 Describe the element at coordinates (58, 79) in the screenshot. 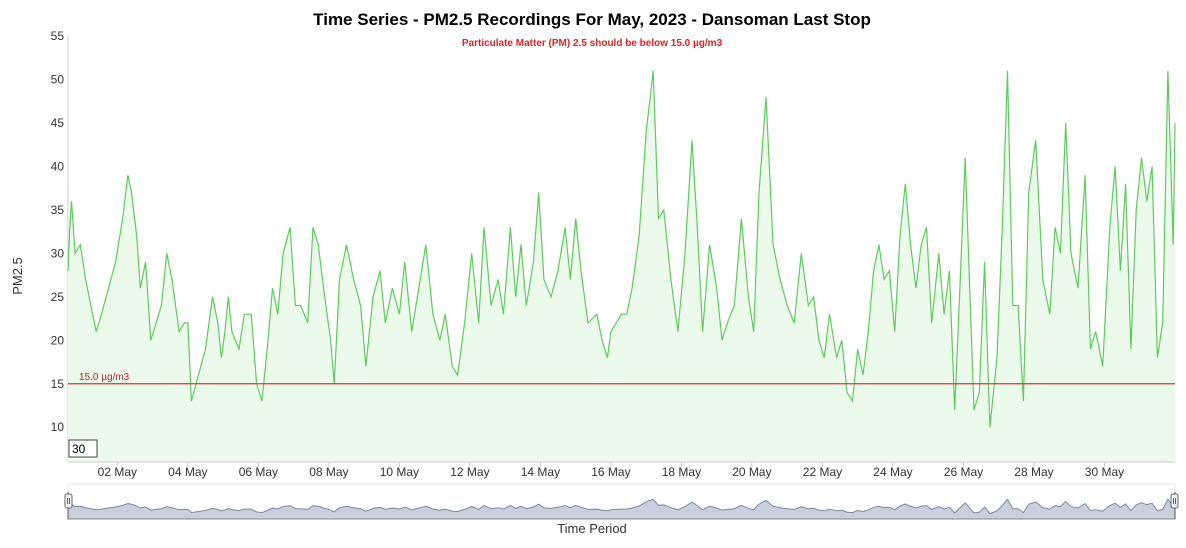

I see `y-tick-label: 50` at that location.